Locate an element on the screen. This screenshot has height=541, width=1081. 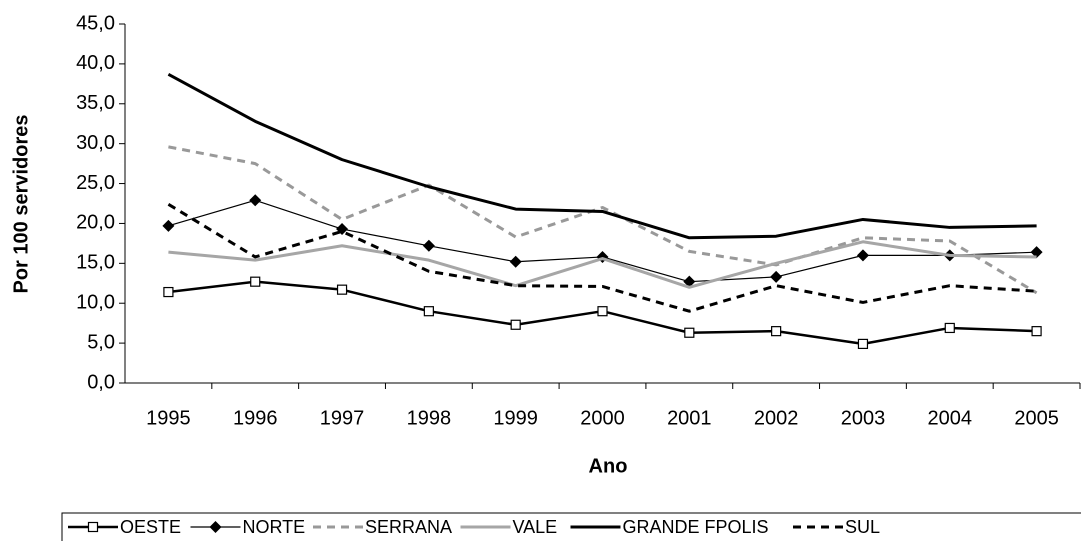
legend-label: VALE is located at coordinates (535, 527).